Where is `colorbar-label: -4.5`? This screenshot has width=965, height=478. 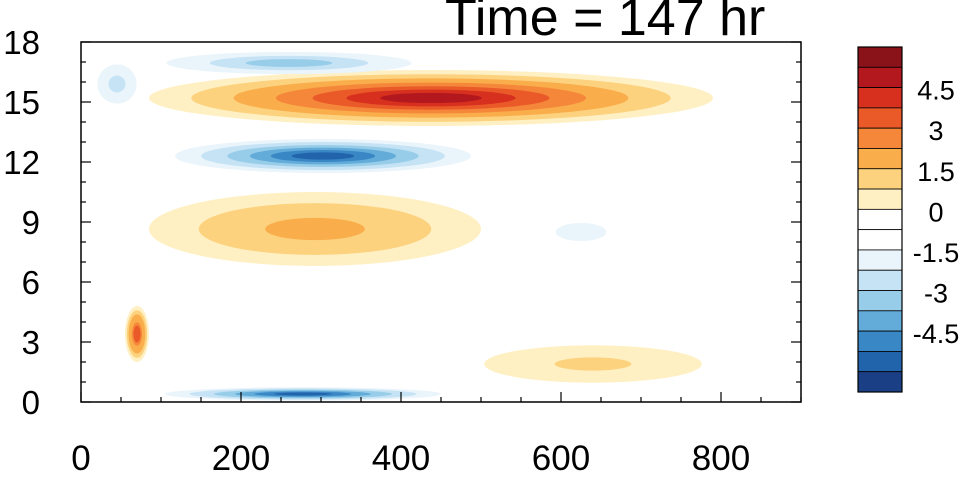 colorbar-label: -4.5 is located at coordinates (936, 334).